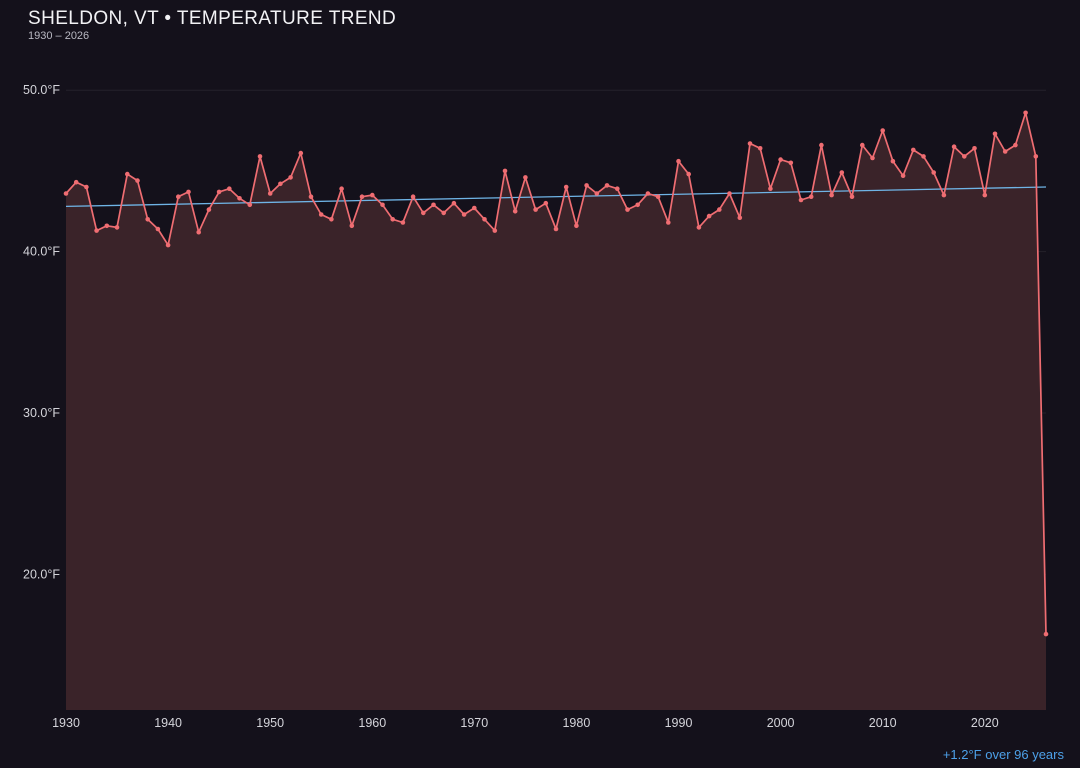 The height and width of the screenshot is (768, 1080). Describe the element at coordinates (41, 252) in the screenshot. I see `svg-text: 40.0°F` at that location.